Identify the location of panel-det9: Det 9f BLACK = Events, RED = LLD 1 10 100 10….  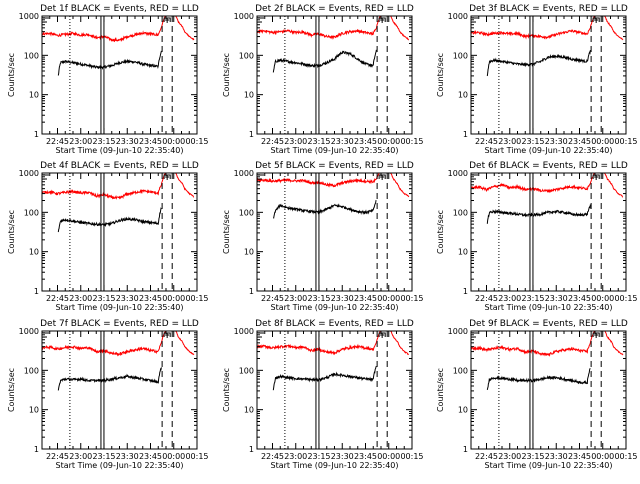
(537, 394).